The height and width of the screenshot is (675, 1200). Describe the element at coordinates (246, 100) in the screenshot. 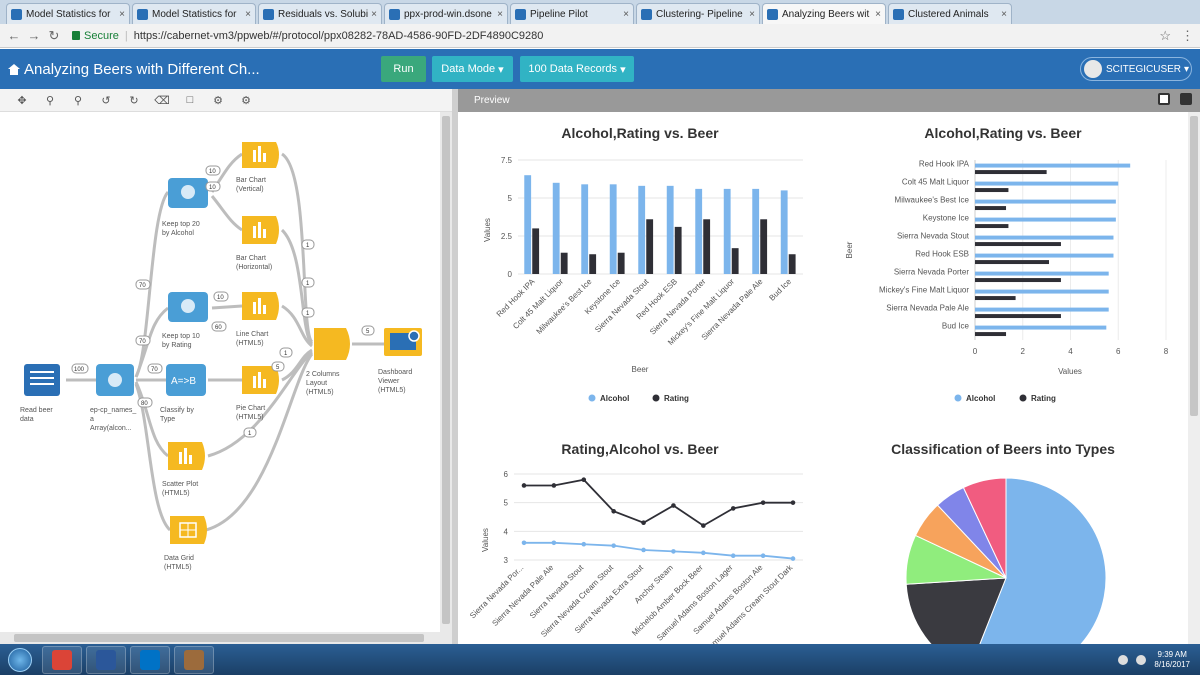

I see `options-icon: ⚙` at that location.